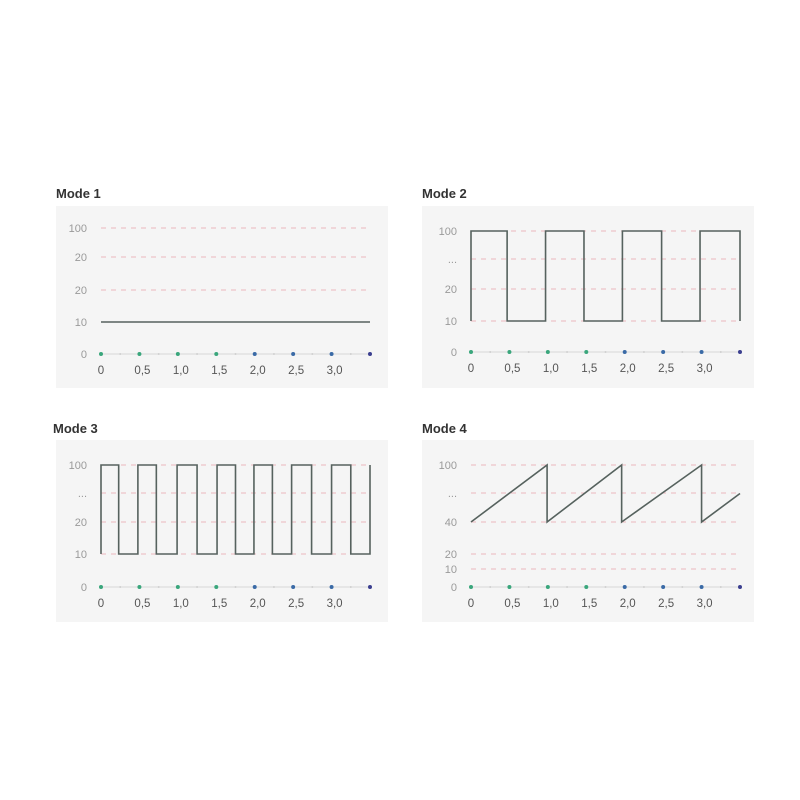  I want to click on y-tick-label: 40, so click(451, 523).